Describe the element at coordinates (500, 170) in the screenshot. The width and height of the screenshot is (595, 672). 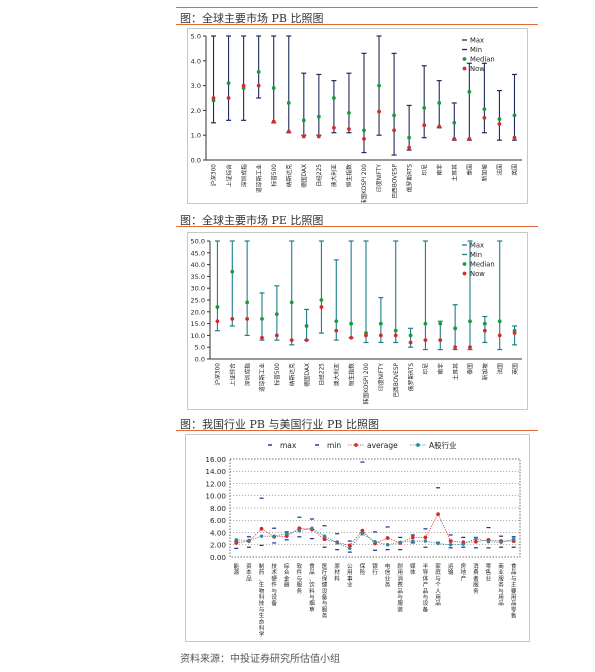
I see `x-tick-label: 法国` at that location.